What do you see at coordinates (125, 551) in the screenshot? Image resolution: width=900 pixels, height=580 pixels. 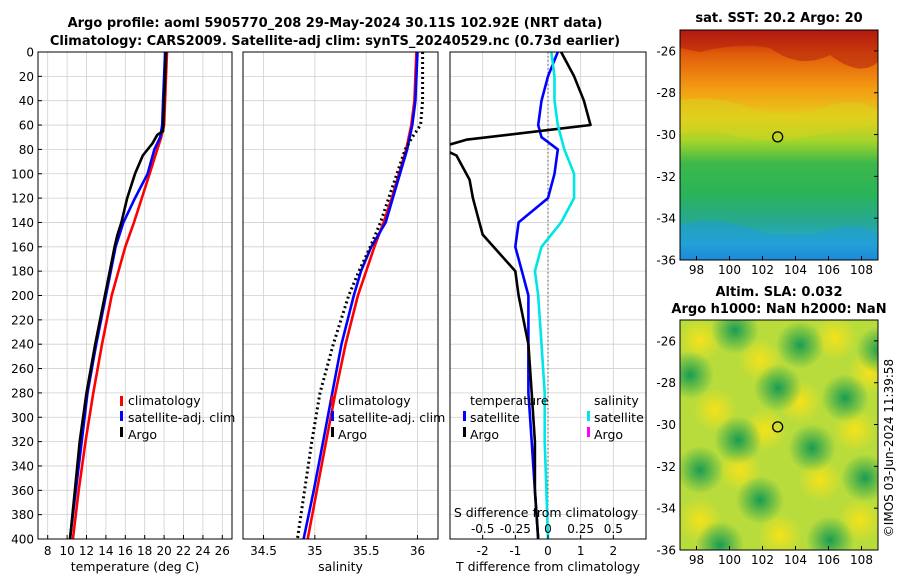 I see `x-tick-label: 16` at bounding box center [125, 551].